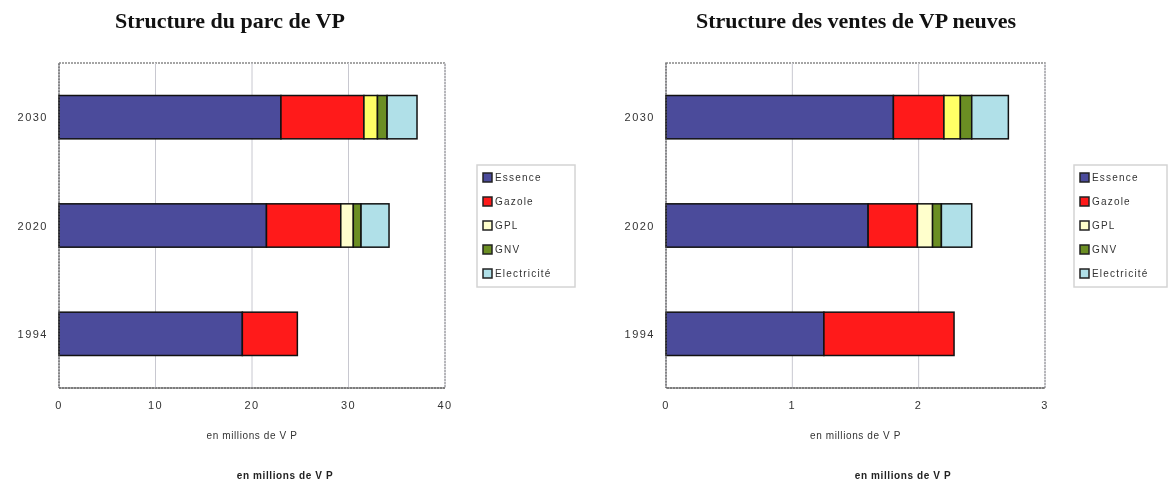 The image size is (1168, 487). Describe the element at coordinates (155, 405) in the screenshot. I see `x-tick-label: 10` at that location.